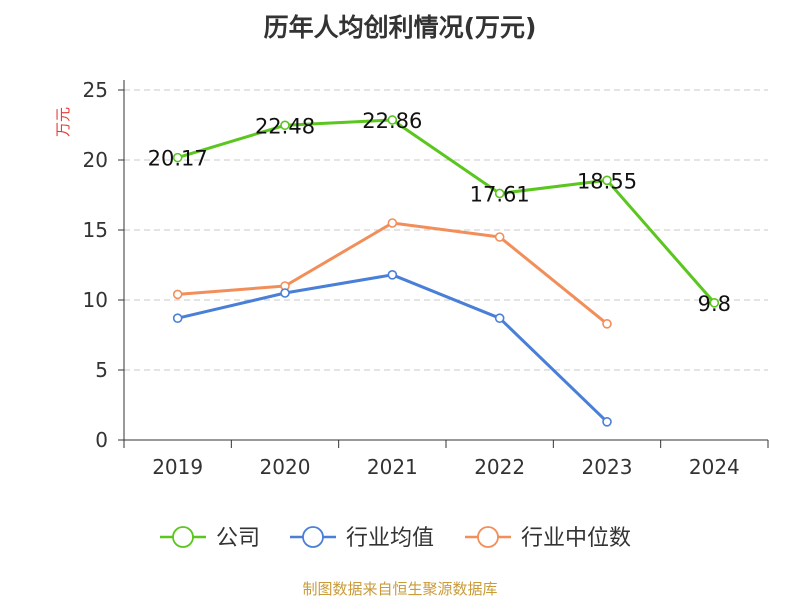  I want to click on y-tick-label: 0, so click(101, 440).